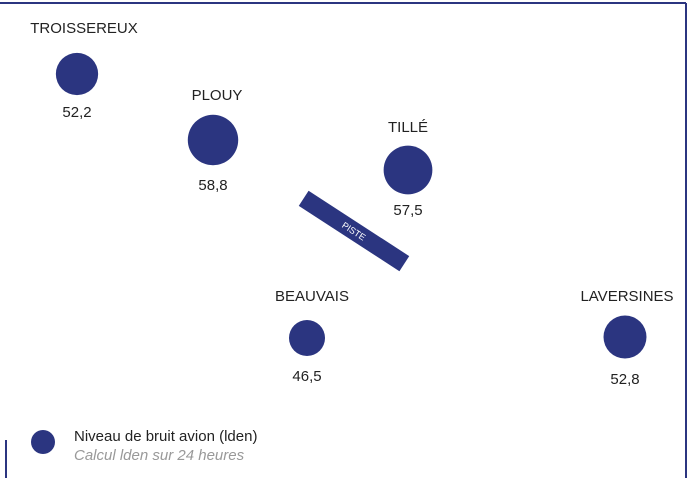  Describe the element at coordinates (76, 112) in the screenshot. I see `value-label: 52,2` at that location.